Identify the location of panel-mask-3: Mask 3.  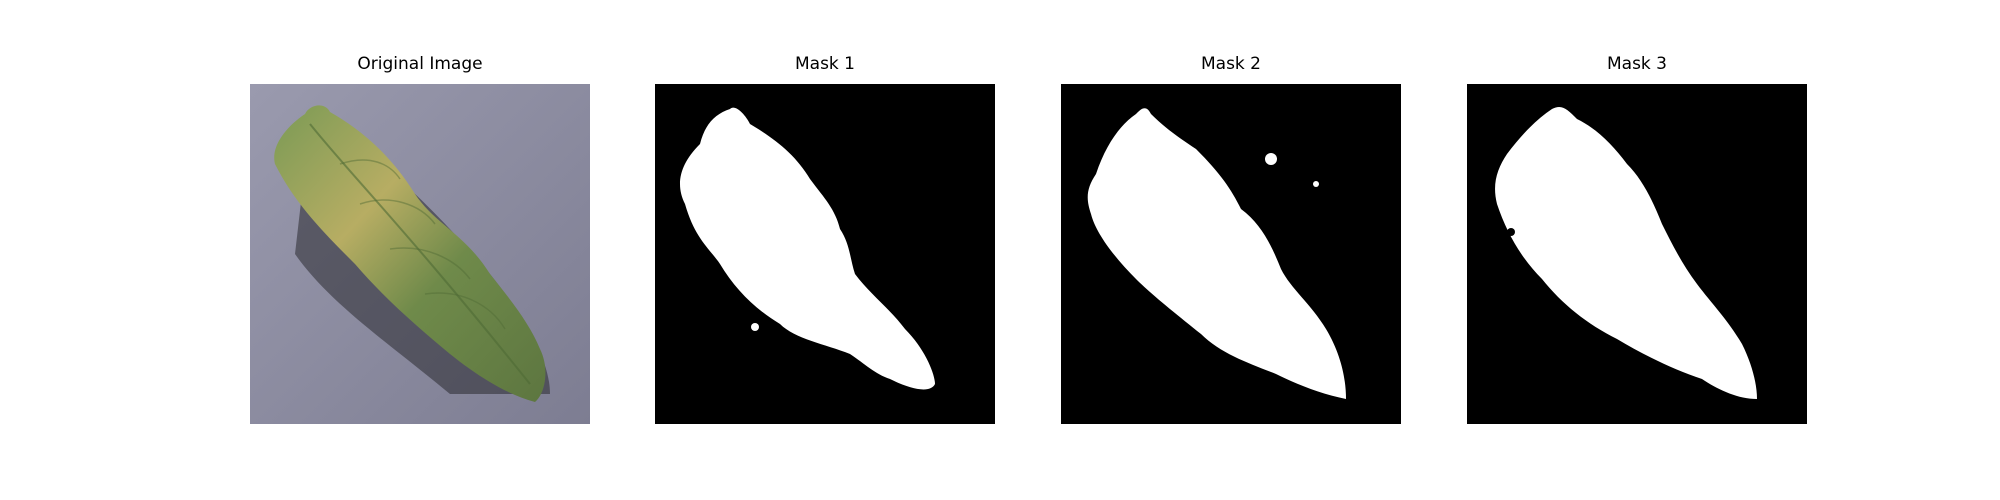
(1637, 238).